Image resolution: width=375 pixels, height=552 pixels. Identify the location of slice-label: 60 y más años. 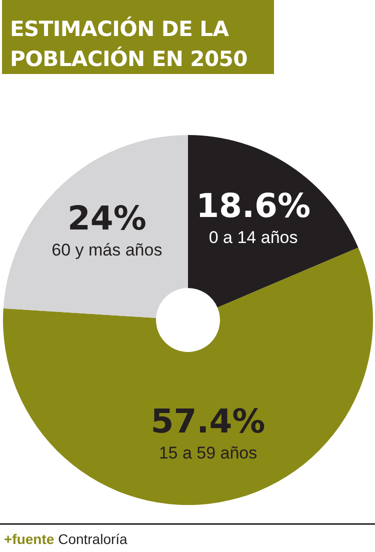
(107, 250).